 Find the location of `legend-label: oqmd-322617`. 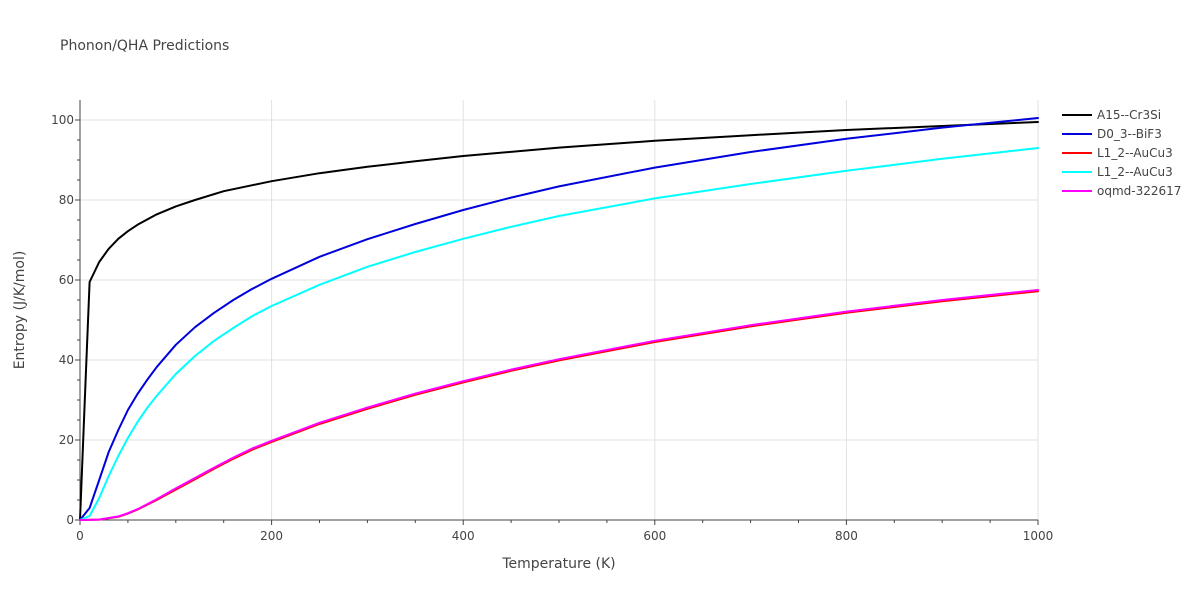

legend-label: oqmd-322617 is located at coordinates (1139, 191).